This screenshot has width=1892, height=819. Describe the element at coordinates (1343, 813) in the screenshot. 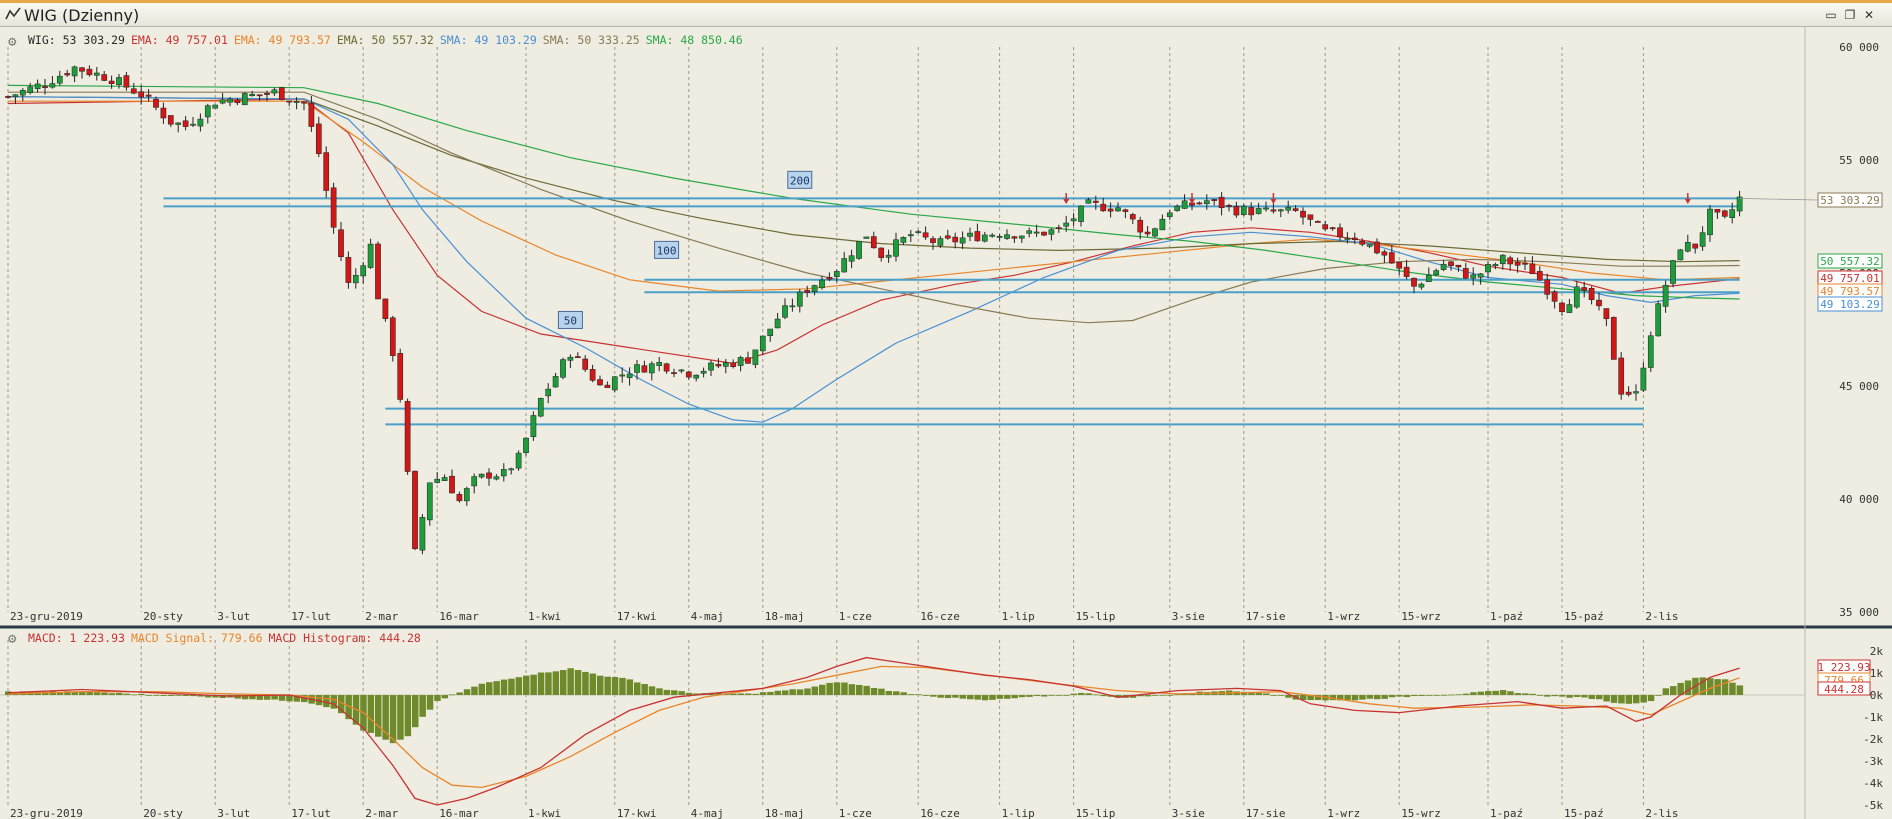

I see `x-tick-label: 1-wrz` at that location.